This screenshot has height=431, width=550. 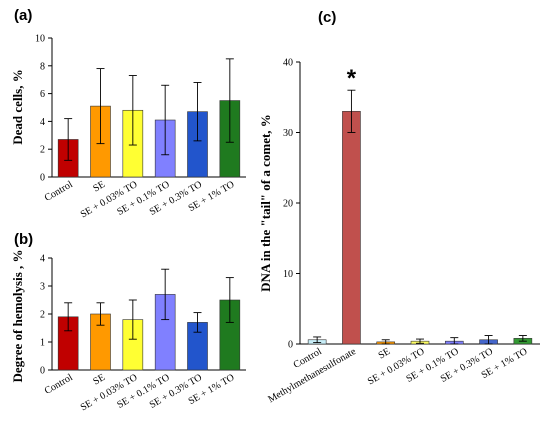 What do you see at coordinates (40, 39) in the screenshot?
I see `a-y-tick-label: 10` at bounding box center [40, 39].